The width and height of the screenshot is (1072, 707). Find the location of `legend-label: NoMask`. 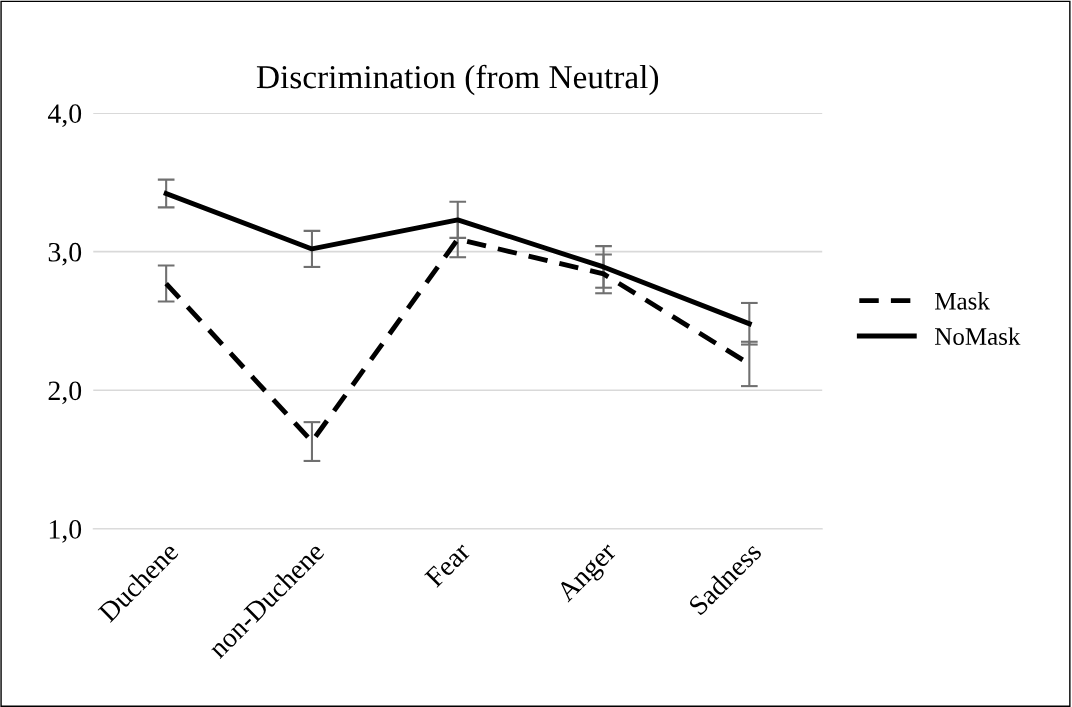

legend-label: NoMask is located at coordinates (978, 336).